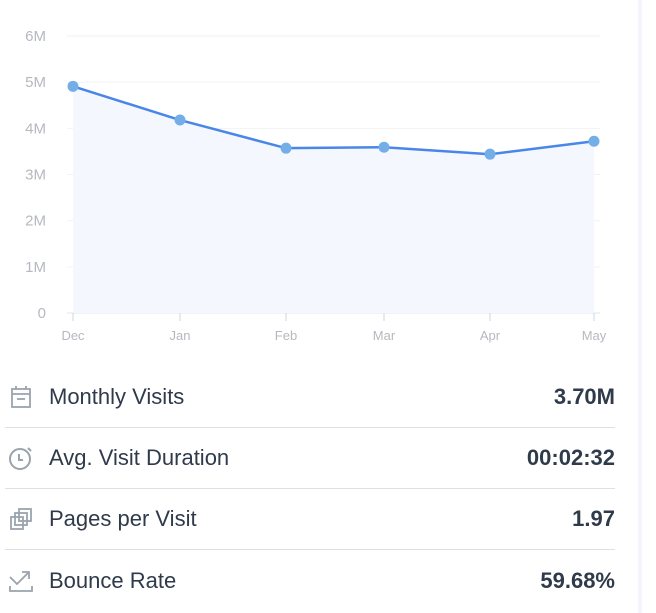 The image size is (656, 613). I want to click on x-tick-label: Apr, so click(490, 335).